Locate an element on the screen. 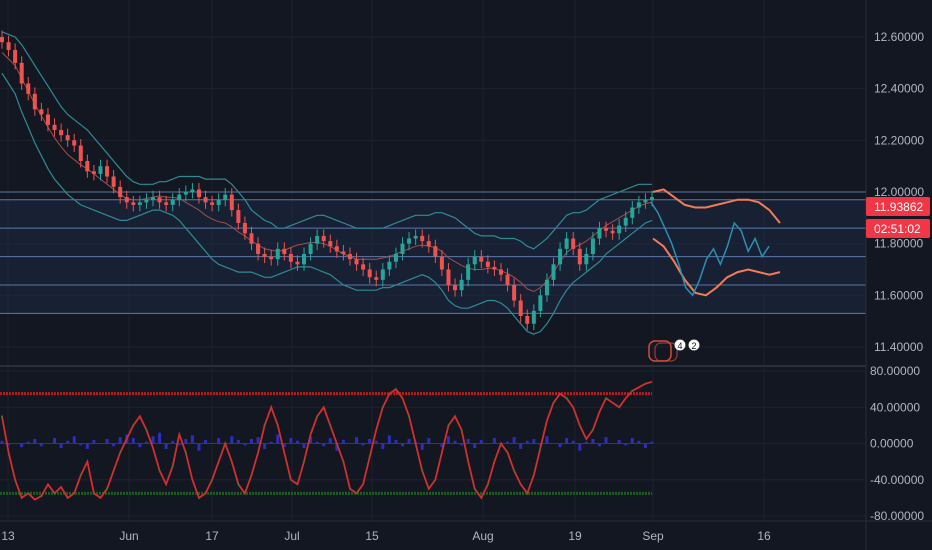 Image resolution: width=932 pixels, height=550 pixels. forecast-lower is located at coordinates (716, 267).